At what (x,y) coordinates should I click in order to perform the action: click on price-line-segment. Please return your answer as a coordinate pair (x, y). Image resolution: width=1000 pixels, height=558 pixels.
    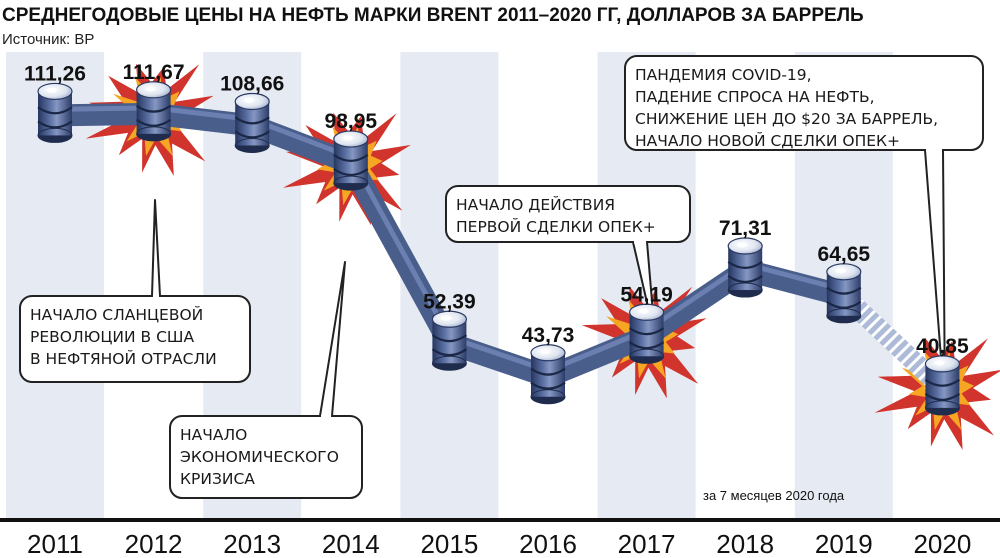
    Looking at the image, I should click on (400, 253).